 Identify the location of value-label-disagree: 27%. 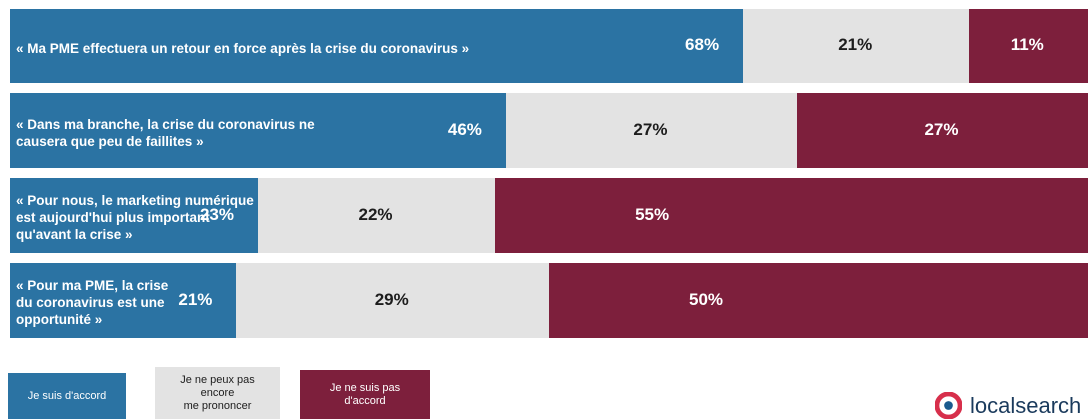
(941, 129).